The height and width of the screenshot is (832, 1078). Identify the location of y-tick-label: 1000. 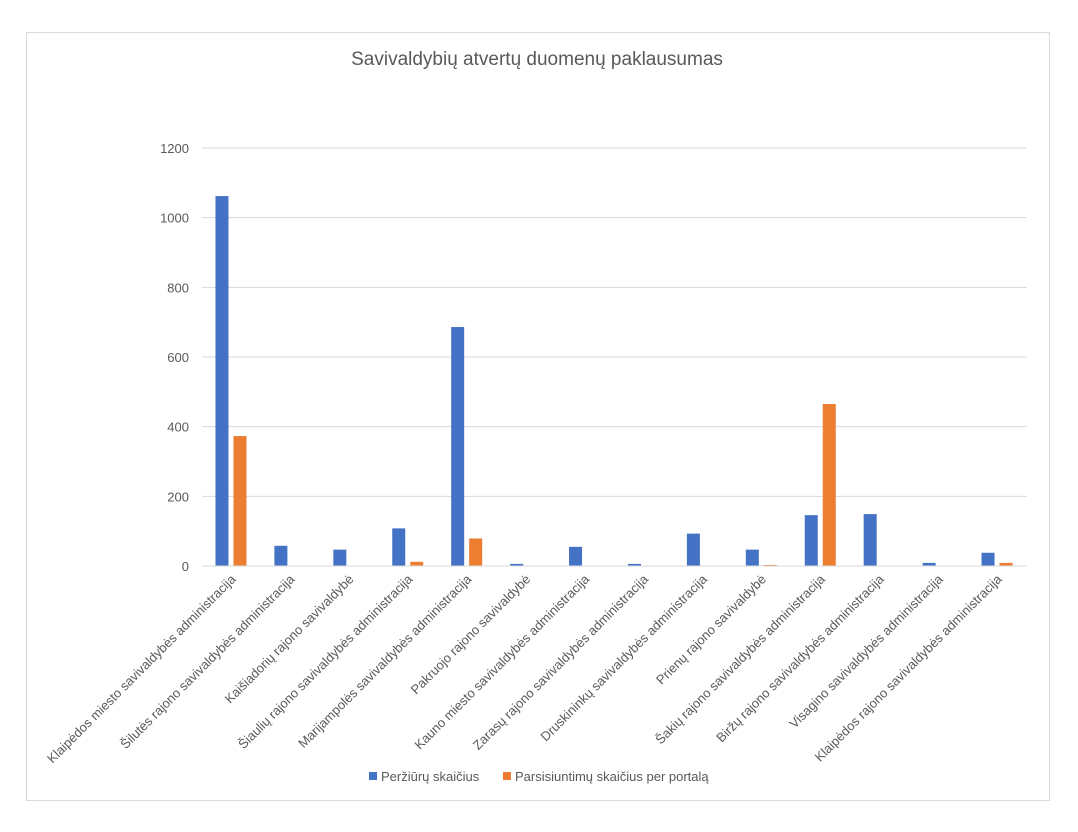
(174, 218).